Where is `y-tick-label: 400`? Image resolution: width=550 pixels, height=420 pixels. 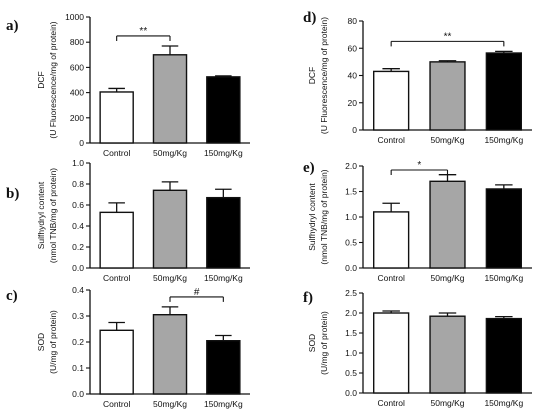
y-tick-label: 400 is located at coordinates (77, 93).